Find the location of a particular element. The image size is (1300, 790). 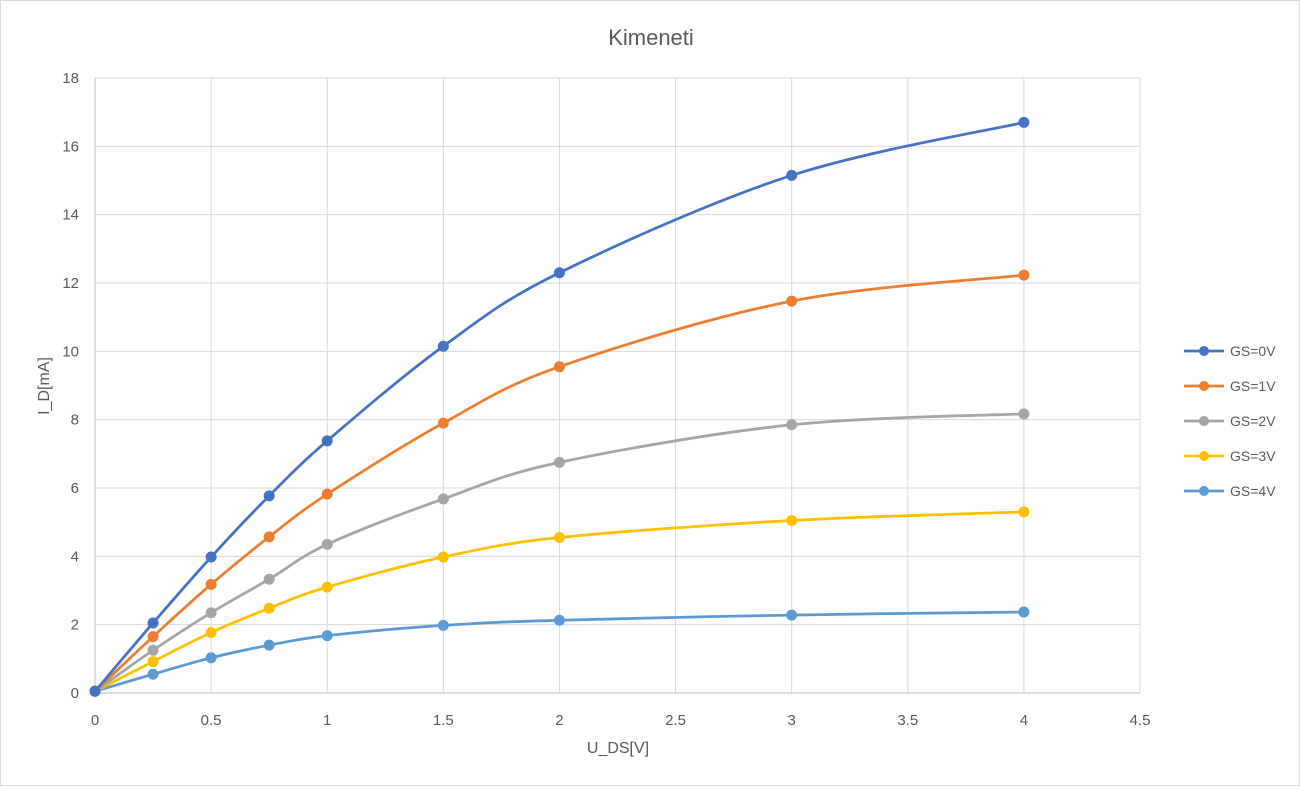

legend-label: GS=0V is located at coordinates (1253, 351).